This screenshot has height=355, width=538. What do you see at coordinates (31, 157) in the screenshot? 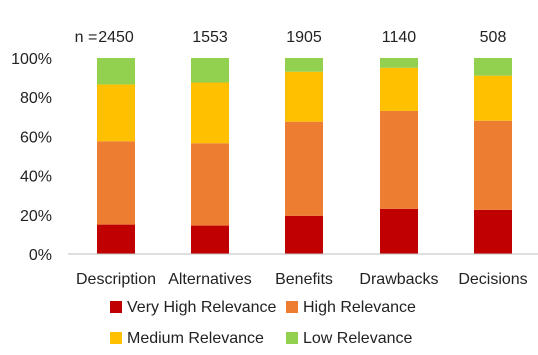
I see `y-axis: 0% 20% 40% 60% 80% 100%` at bounding box center [31, 157].